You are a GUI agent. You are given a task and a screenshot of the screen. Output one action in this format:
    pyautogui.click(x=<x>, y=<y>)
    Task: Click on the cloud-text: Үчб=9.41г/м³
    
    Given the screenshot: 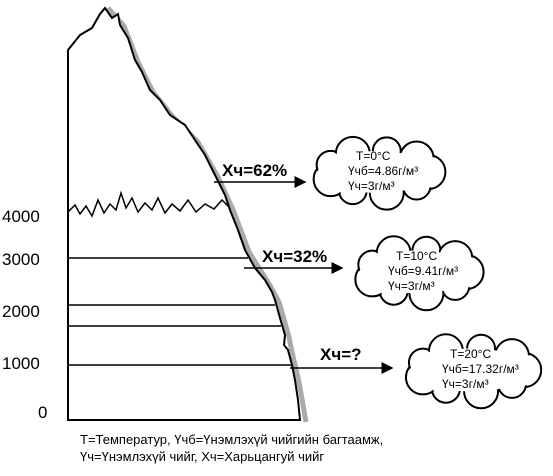 What is the action you would take?
    pyautogui.click(x=423, y=271)
    